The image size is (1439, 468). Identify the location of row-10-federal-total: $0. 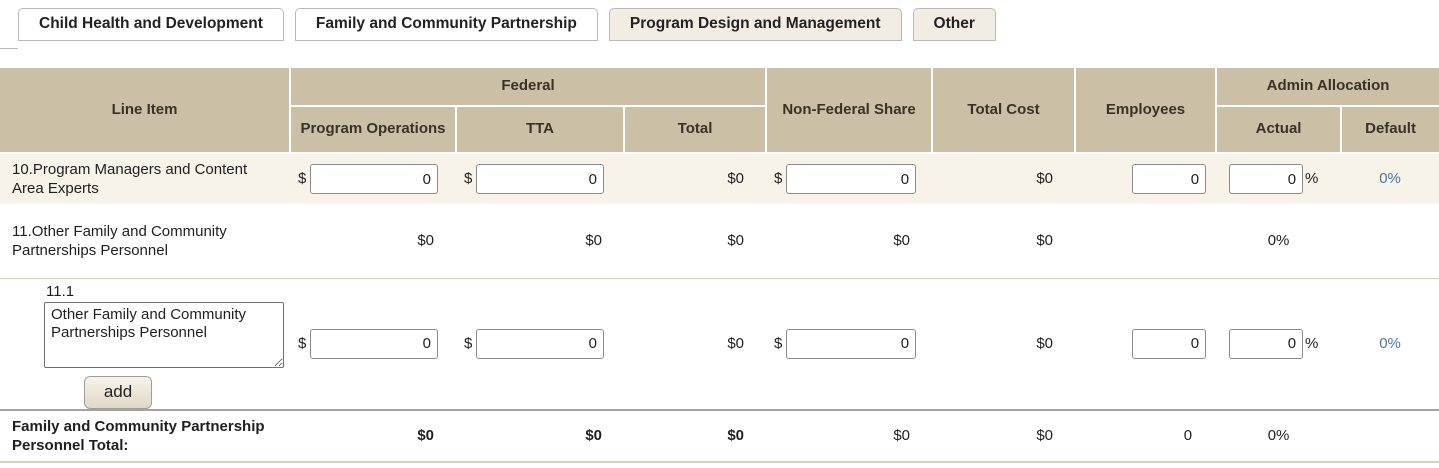
(695, 178).